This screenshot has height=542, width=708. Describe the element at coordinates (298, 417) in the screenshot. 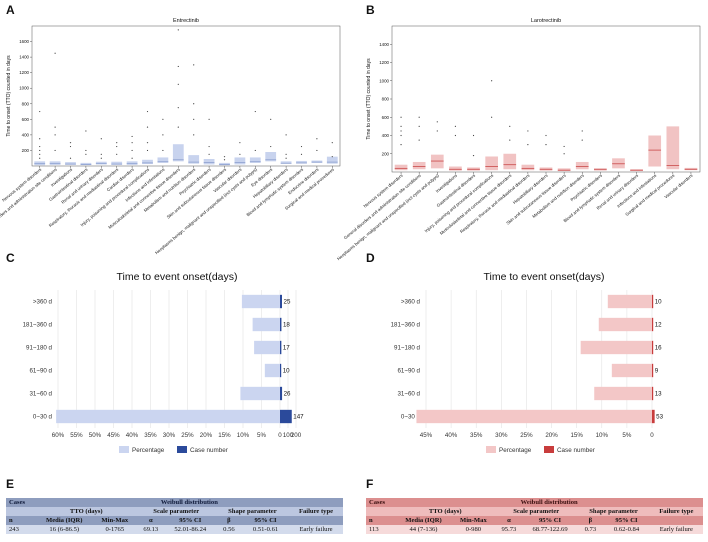

I see `case-number-label: 147` at that location.